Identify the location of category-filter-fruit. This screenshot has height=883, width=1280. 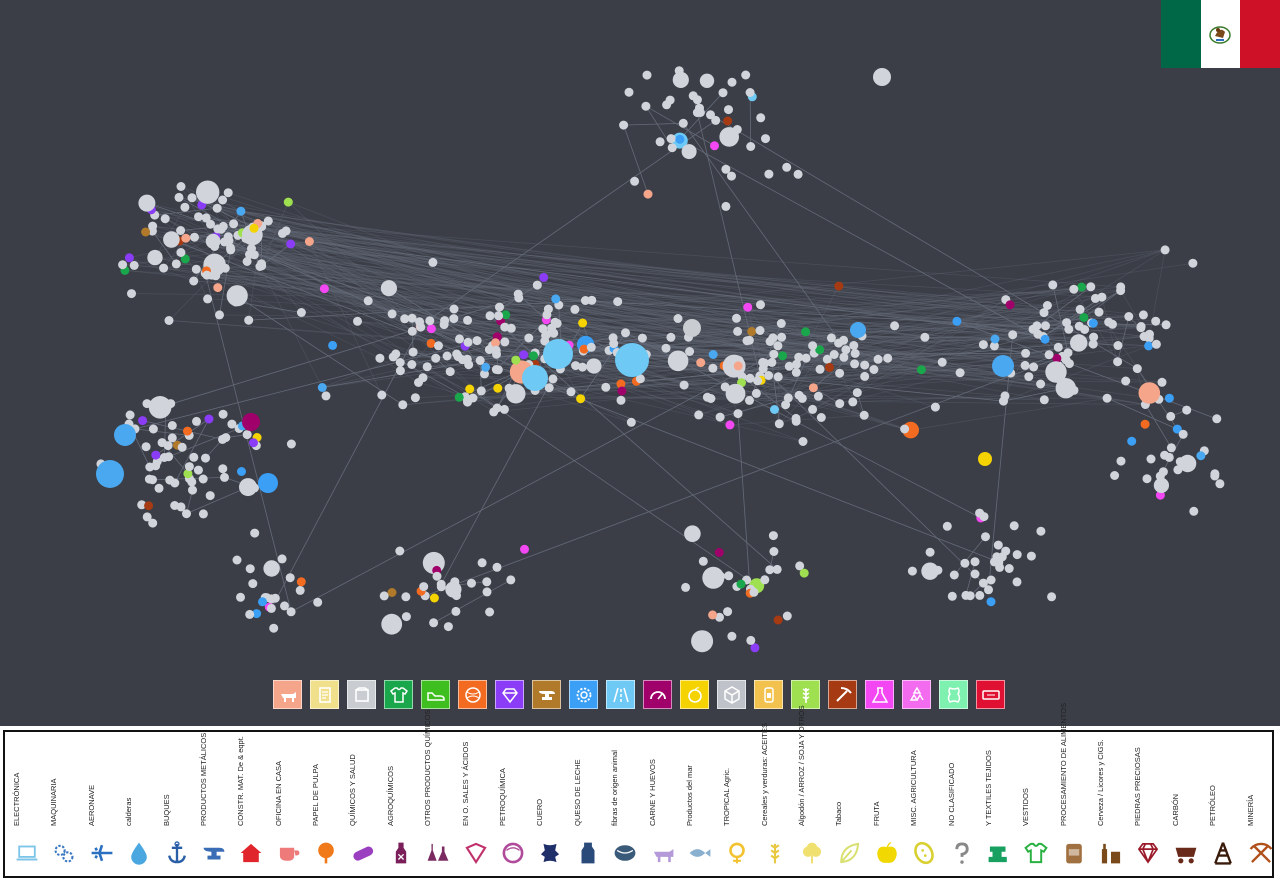
(694, 694).